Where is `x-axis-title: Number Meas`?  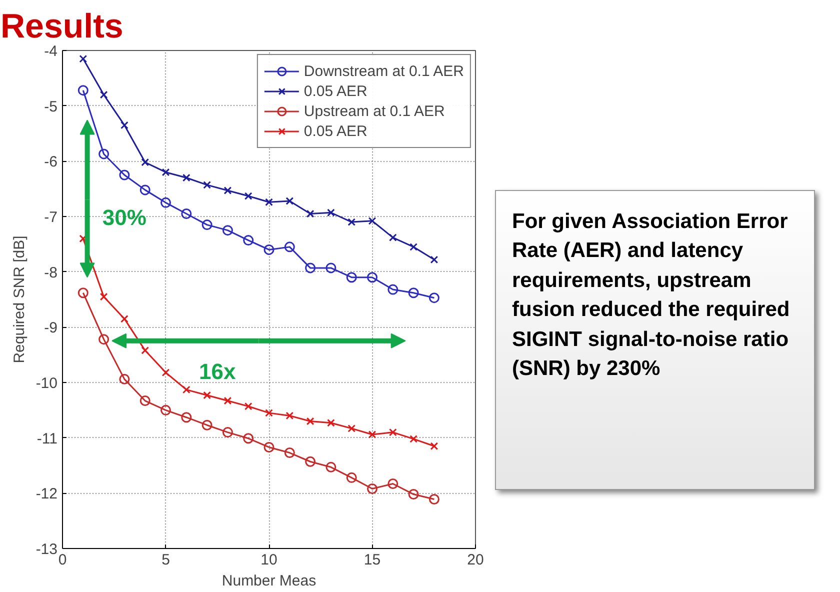
x-axis-title: Number Meas is located at coordinates (269, 581).